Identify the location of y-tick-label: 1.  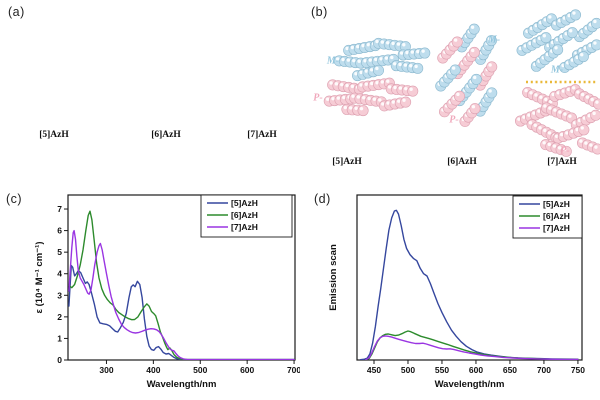
(59, 338).